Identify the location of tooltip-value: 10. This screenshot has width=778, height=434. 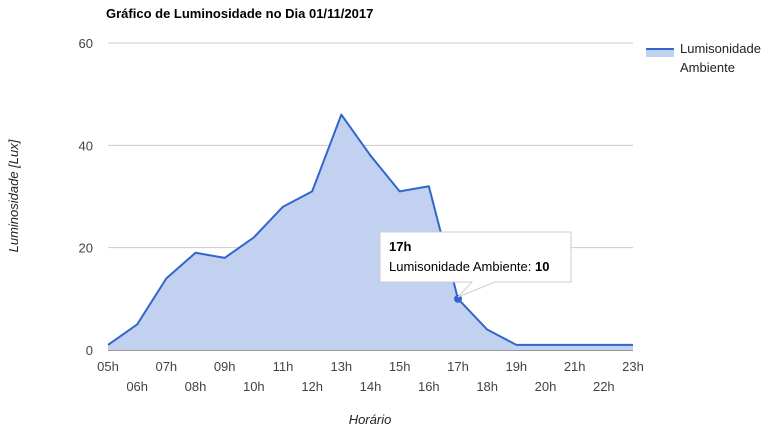
(542, 266).